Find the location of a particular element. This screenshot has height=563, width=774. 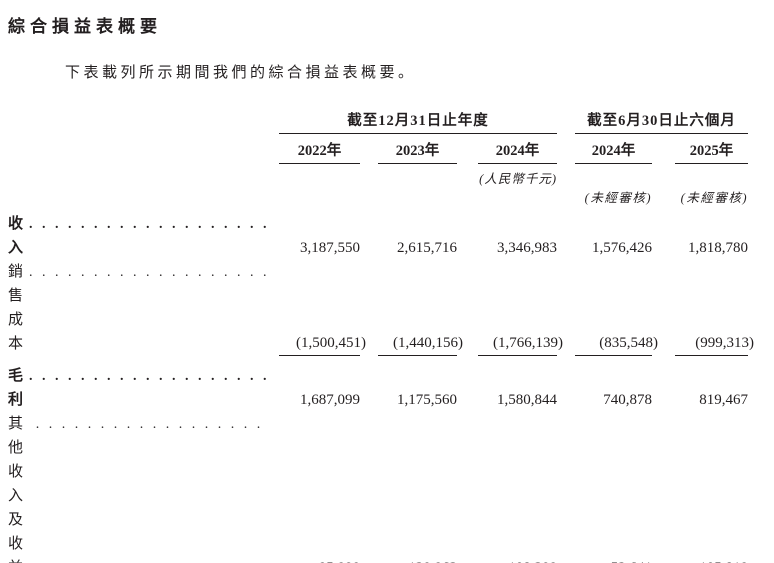

cell-value: 95,990 is located at coordinates (339, 561).